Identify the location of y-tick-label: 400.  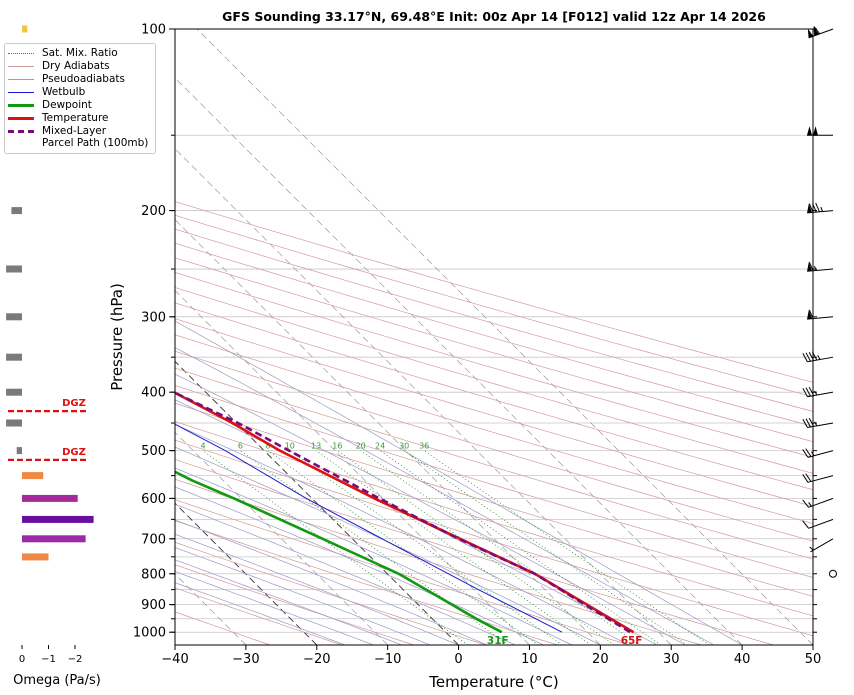
(153, 393).